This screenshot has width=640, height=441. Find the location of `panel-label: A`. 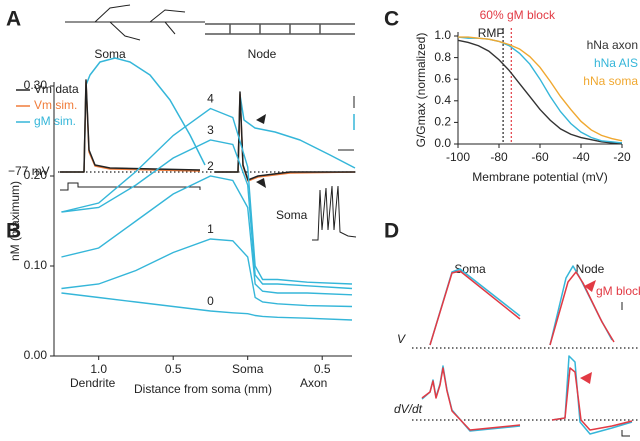

panel-label: A is located at coordinates (13, 19).